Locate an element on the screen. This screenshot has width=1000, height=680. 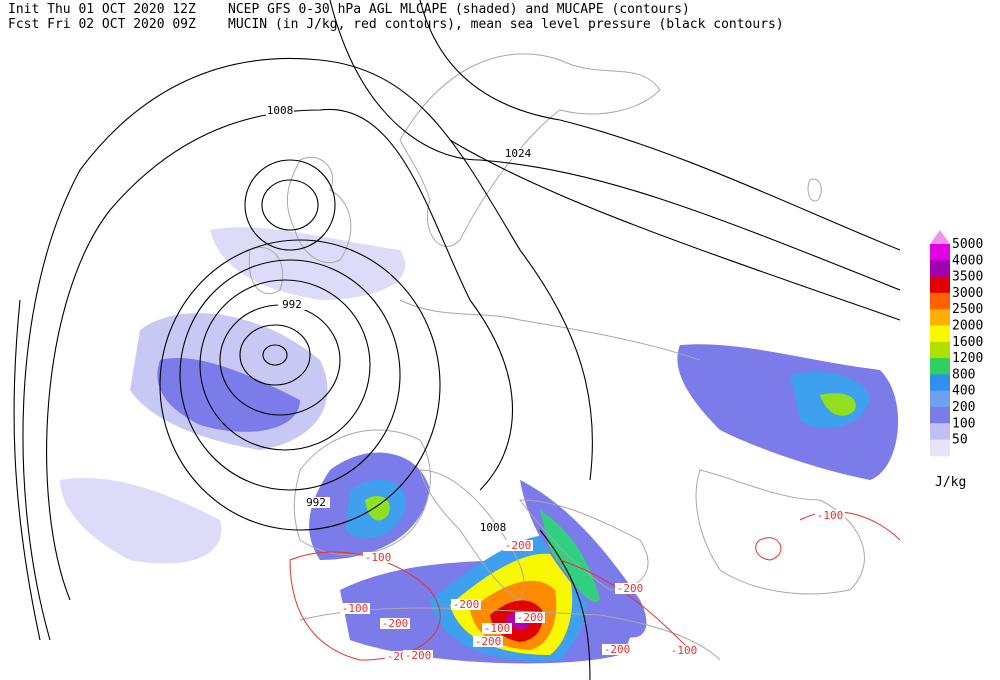
legend-label: 2500 is located at coordinates (967, 309).